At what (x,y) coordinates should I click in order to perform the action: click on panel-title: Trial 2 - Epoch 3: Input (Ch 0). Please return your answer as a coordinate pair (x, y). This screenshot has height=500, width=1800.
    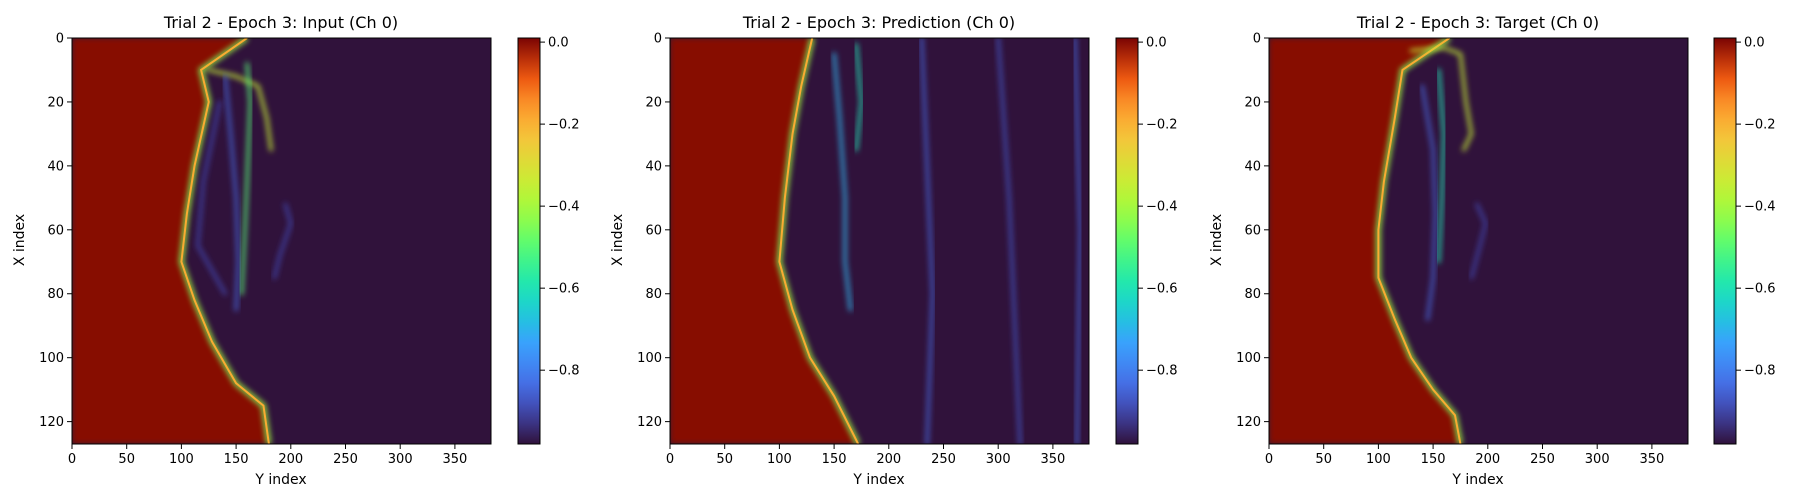
    Looking at the image, I should click on (280, 22).